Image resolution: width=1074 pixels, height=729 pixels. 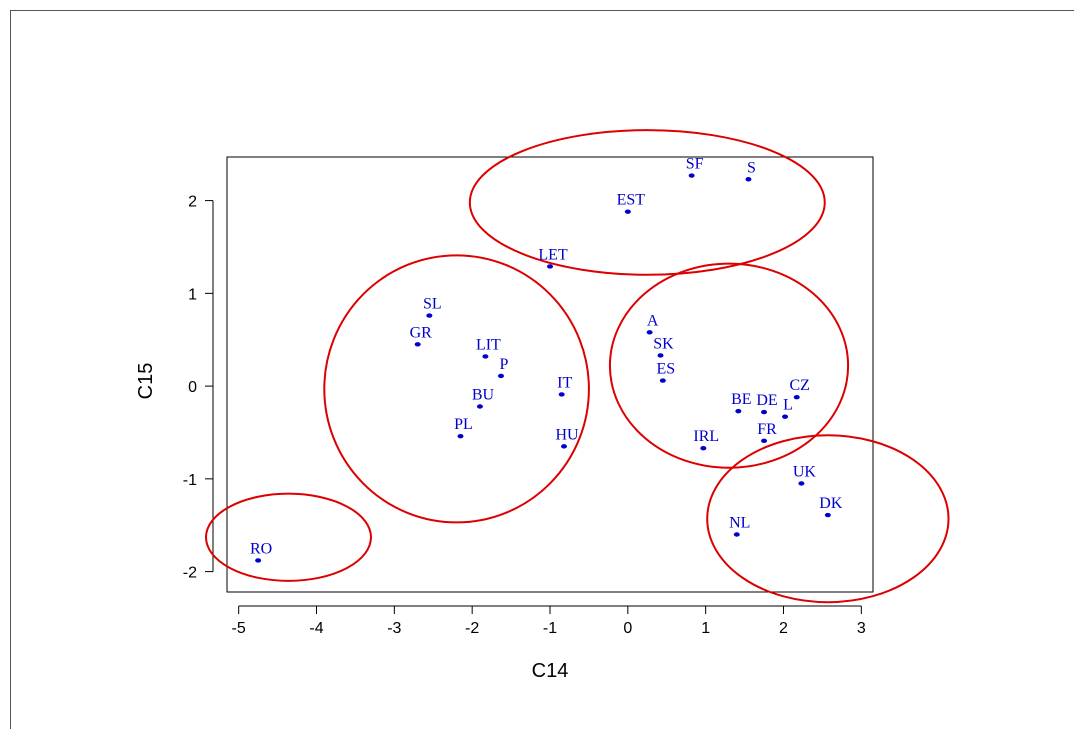 What do you see at coordinates (421, 332) in the screenshot?
I see `point-label: GR` at bounding box center [421, 332].